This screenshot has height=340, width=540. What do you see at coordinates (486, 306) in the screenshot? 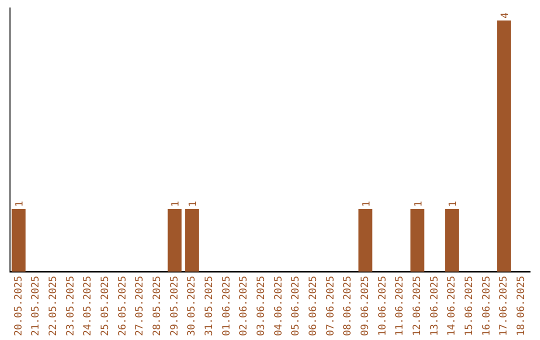
I see `x-tick-label: 16.06.2025` at bounding box center [486, 306].